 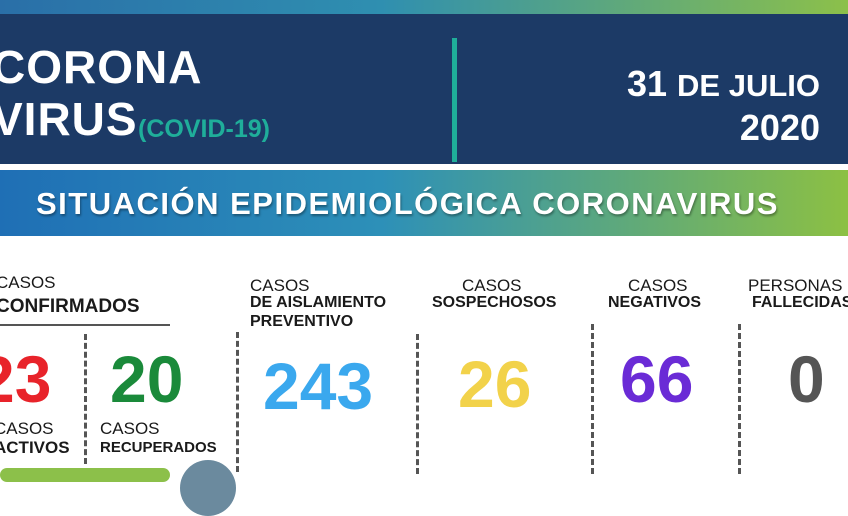 What do you see at coordinates (28, 282) in the screenshot?
I see `confirmados-label-top: CASOS` at bounding box center [28, 282].